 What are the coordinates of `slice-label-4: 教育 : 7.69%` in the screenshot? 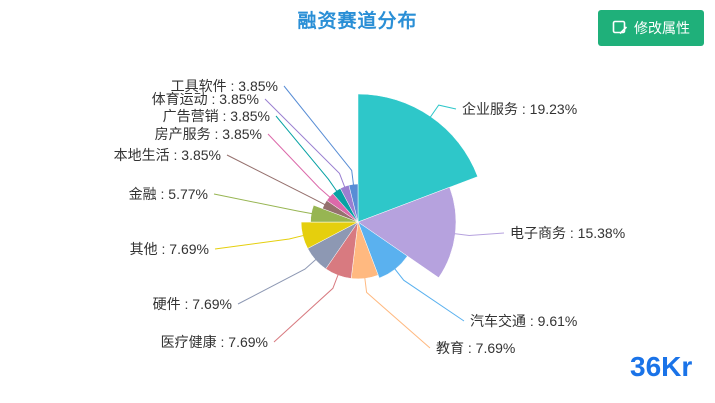 It's located at (475, 348).